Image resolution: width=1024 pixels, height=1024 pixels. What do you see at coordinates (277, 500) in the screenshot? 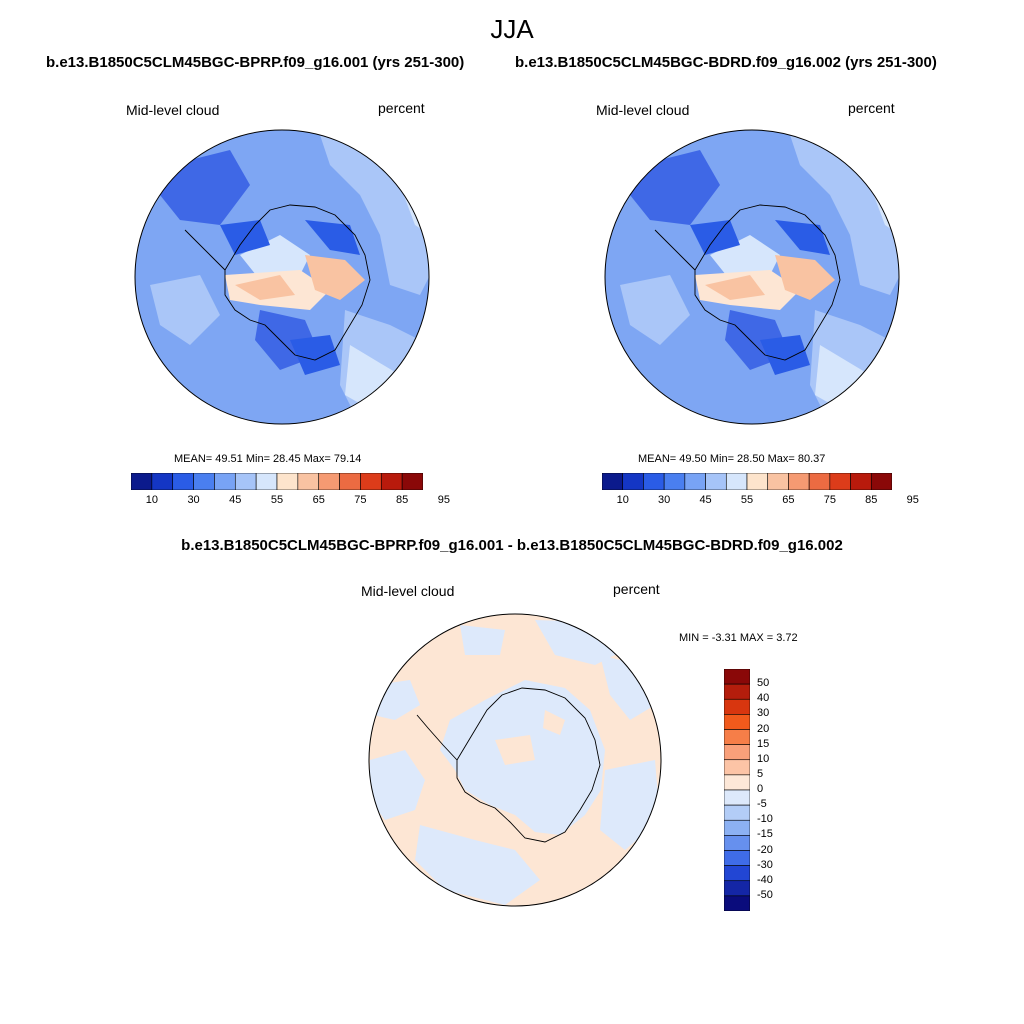
I see `panel-1-colorbar-tick-label: 55` at bounding box center [277, 500].